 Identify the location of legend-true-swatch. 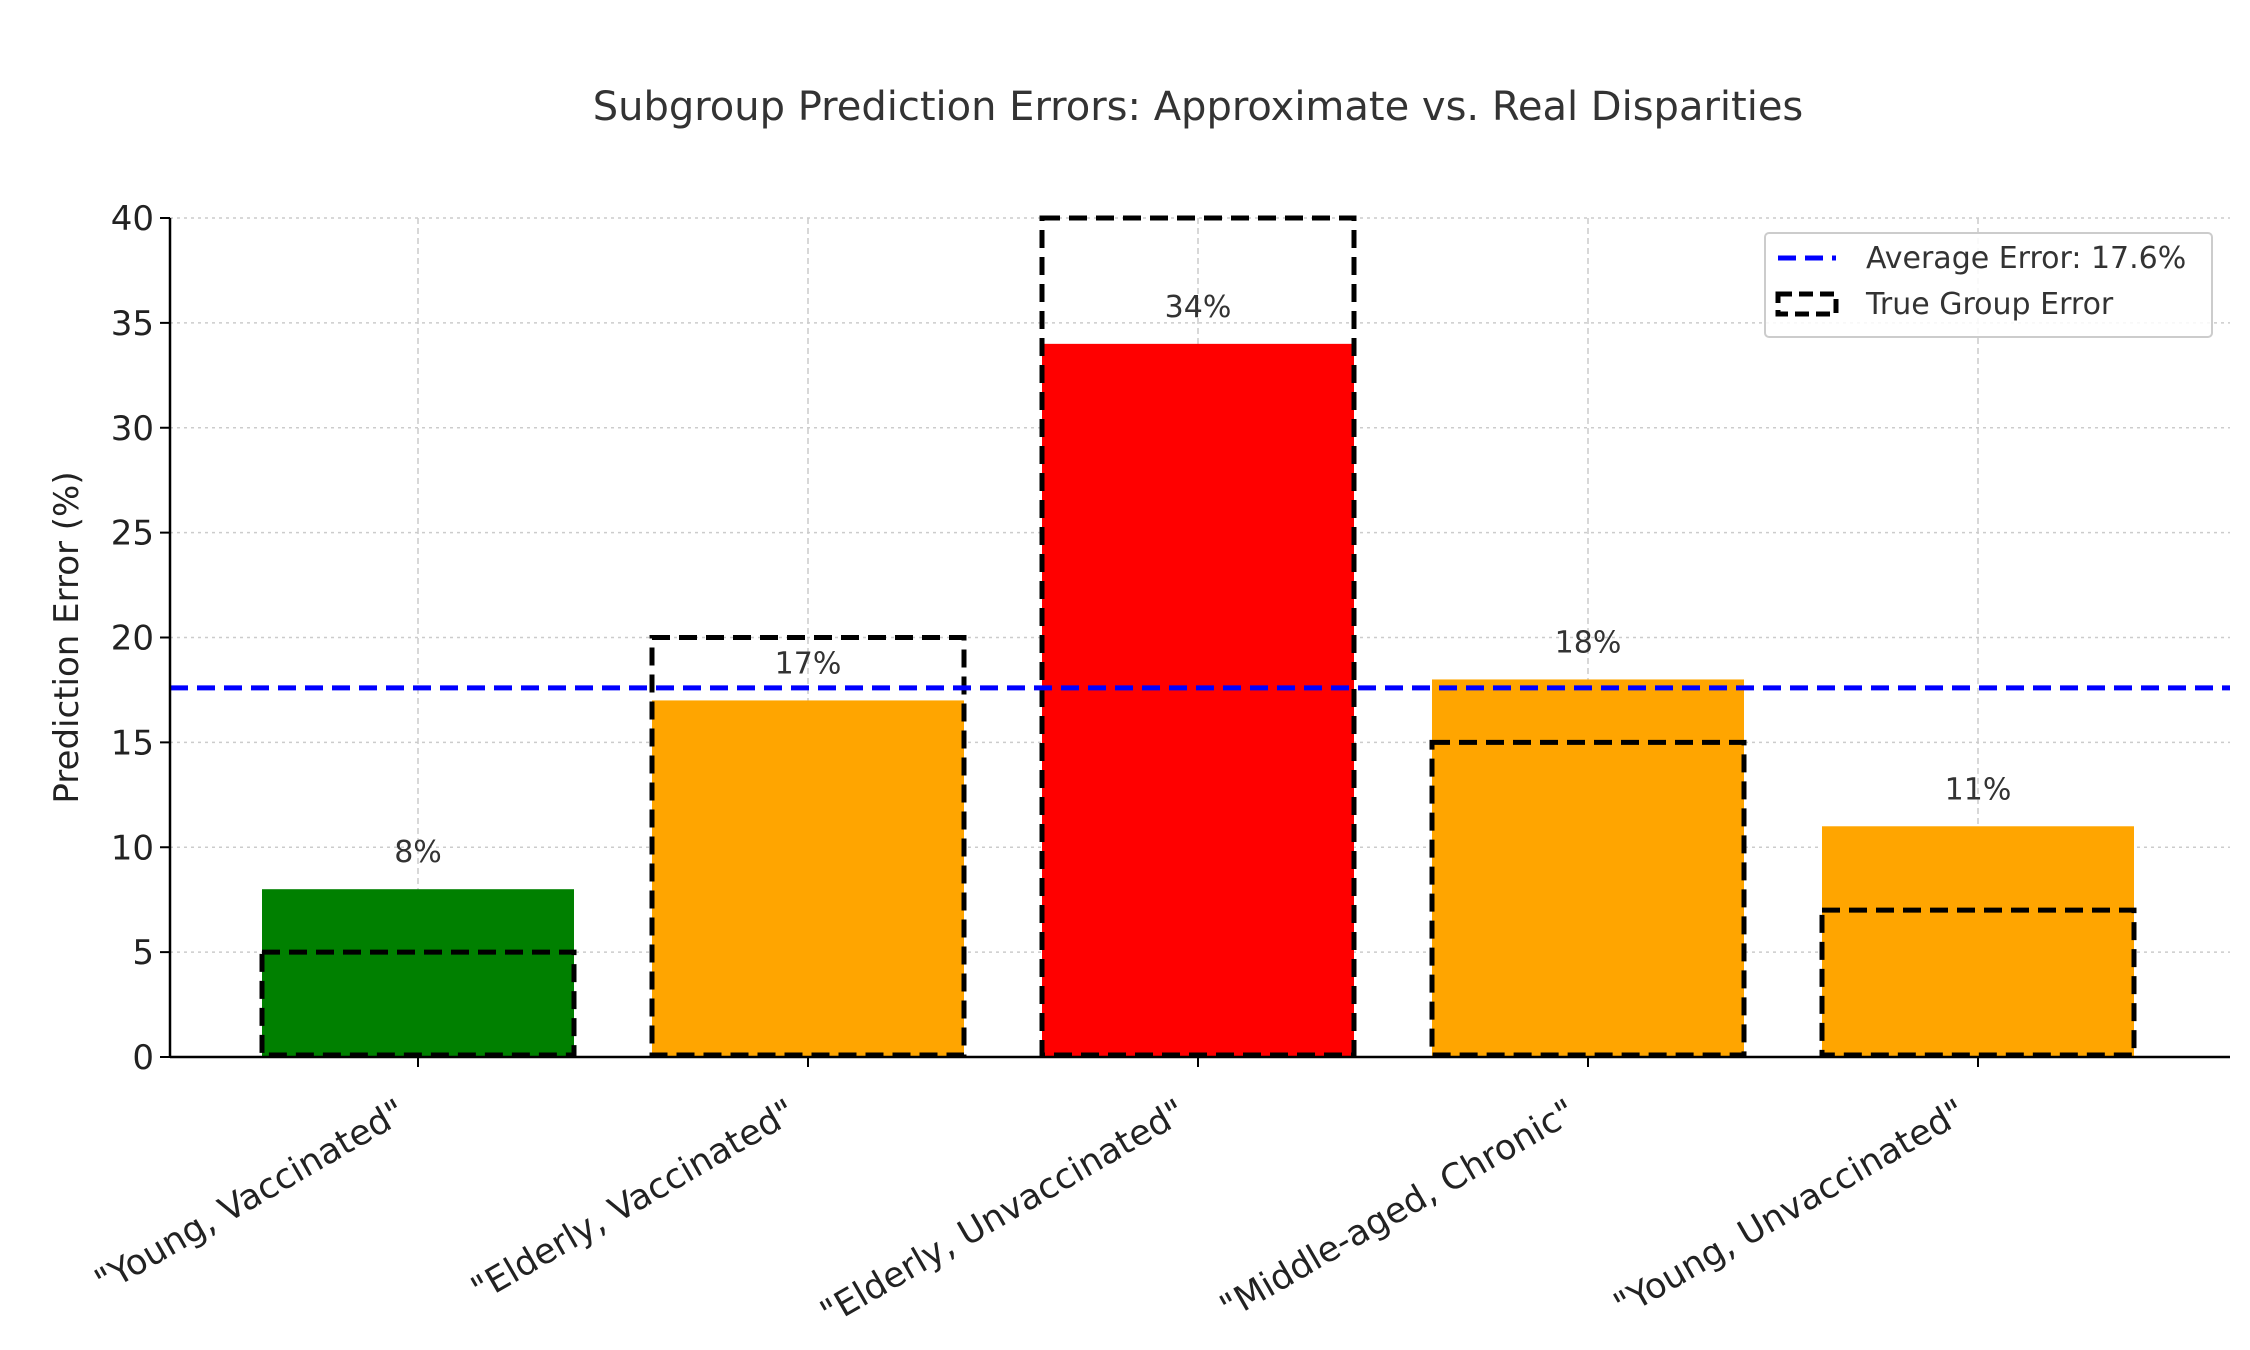
(1807, 304).